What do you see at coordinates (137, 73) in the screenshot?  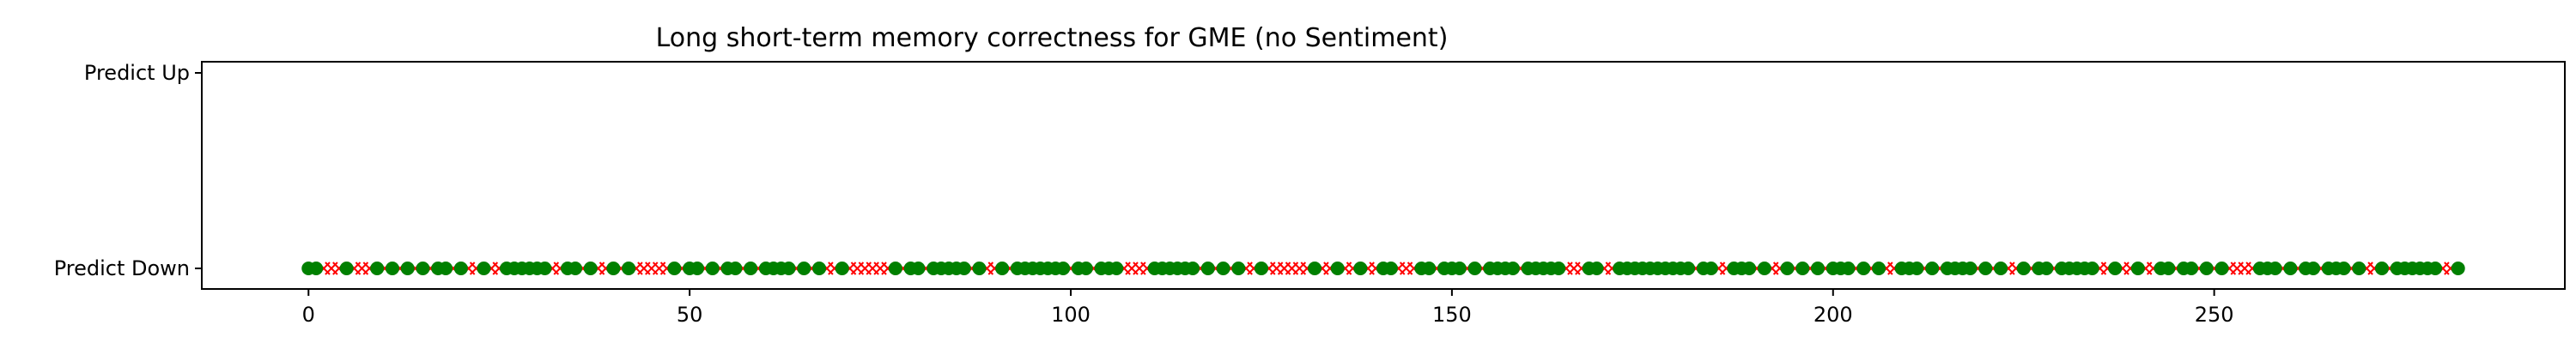 I see `y-tick-label: Predict Up` at bounding box center [137, 73].